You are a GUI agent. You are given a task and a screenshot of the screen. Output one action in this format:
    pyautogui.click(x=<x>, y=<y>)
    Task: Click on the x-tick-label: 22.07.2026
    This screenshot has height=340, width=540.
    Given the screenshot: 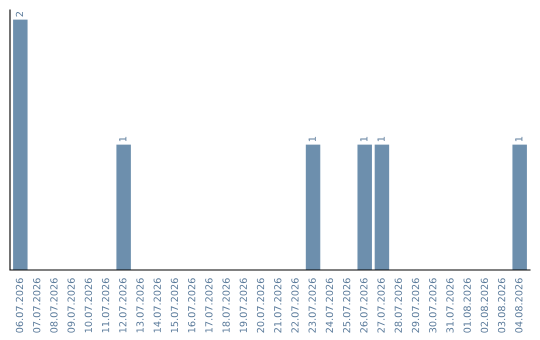 What is the action you would take?
    pyautogui.click(x=295, y=305)
    